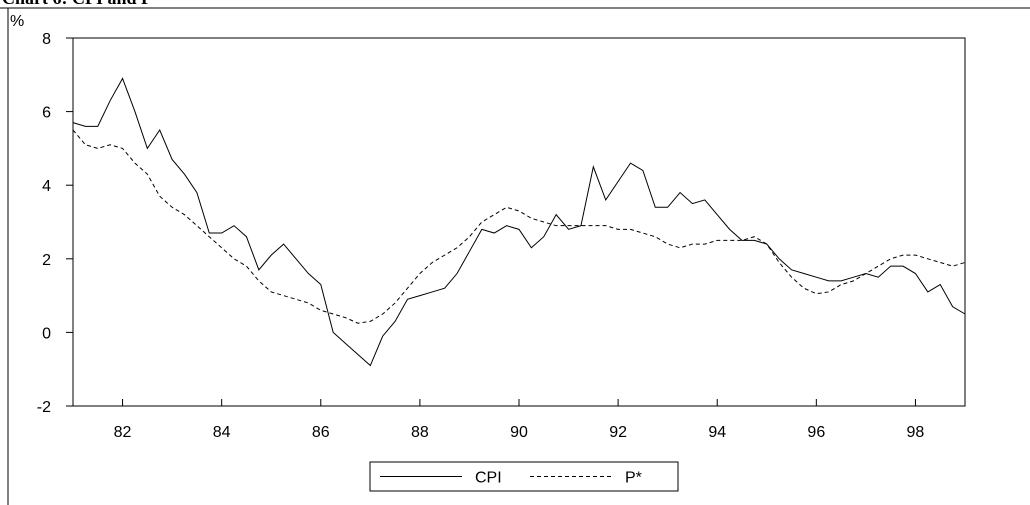  Describe the element at coordinates (519, 432) in the screenshot. I see `x-tick-label: 90` at that location.